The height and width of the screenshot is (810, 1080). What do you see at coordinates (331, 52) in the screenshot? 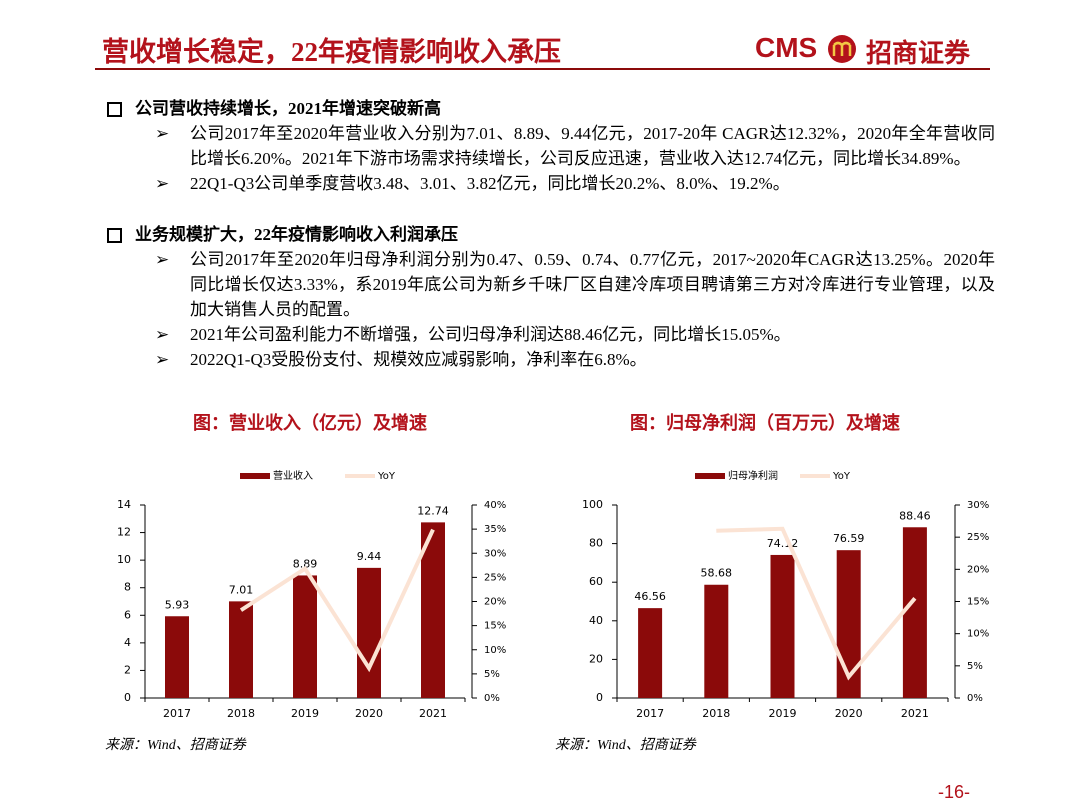
I see `slide-title: 营收增长稳定，22年疫情影响收入承压` at bounding box center [331, 52].